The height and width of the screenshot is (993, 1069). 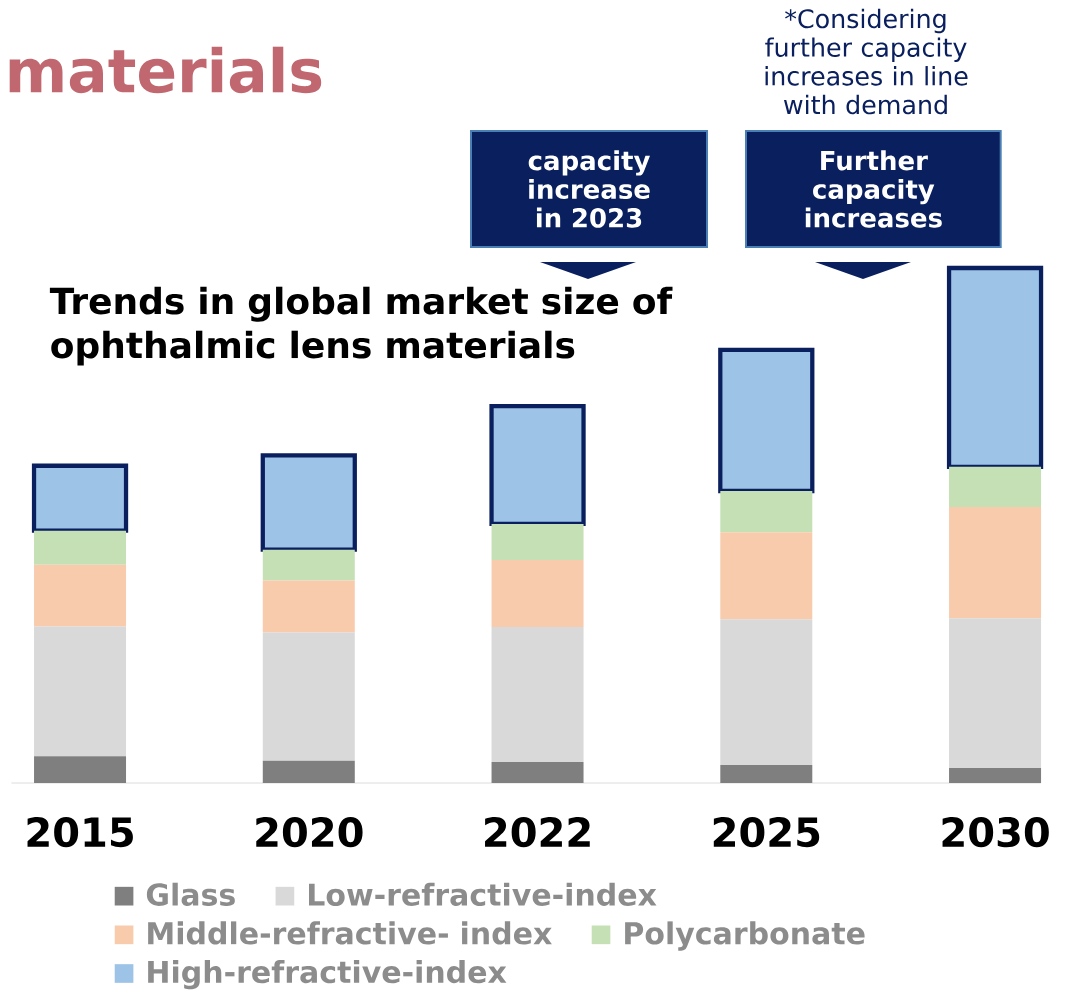 What do you see at coordinates (80, 832) in the screenshot?
I see `x-tick-label: 2015` at bounding box center [80, 832].